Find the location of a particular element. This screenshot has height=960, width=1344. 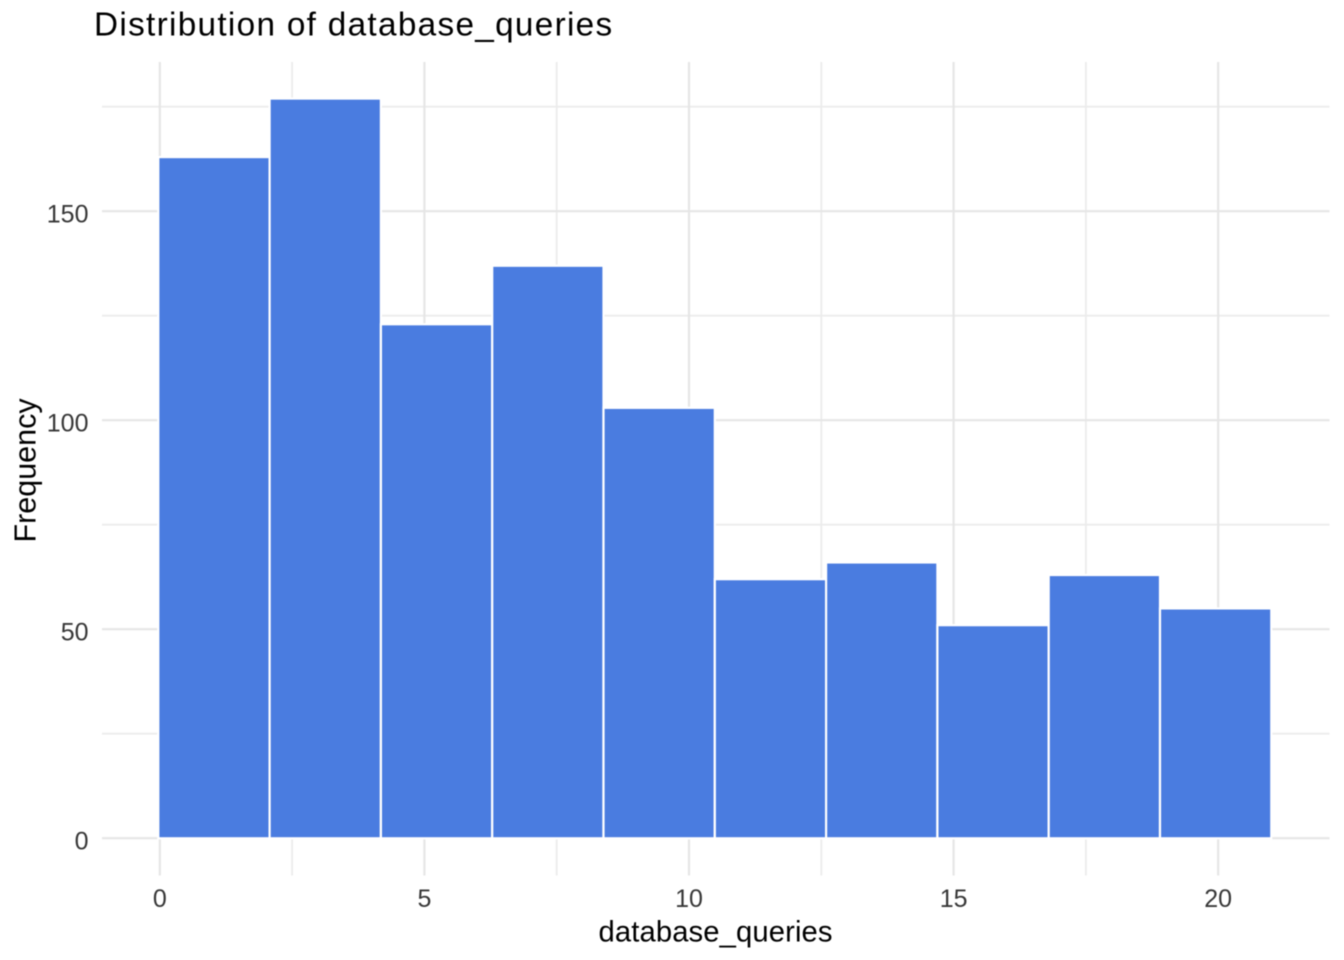

svg-text: 5 is located at coordinates (424, 899).